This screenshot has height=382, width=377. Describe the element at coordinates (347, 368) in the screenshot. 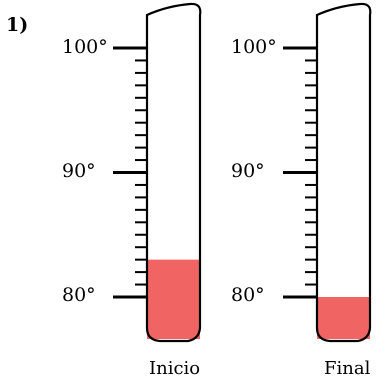

I see `thermometer-final-caption: Final` at that location.